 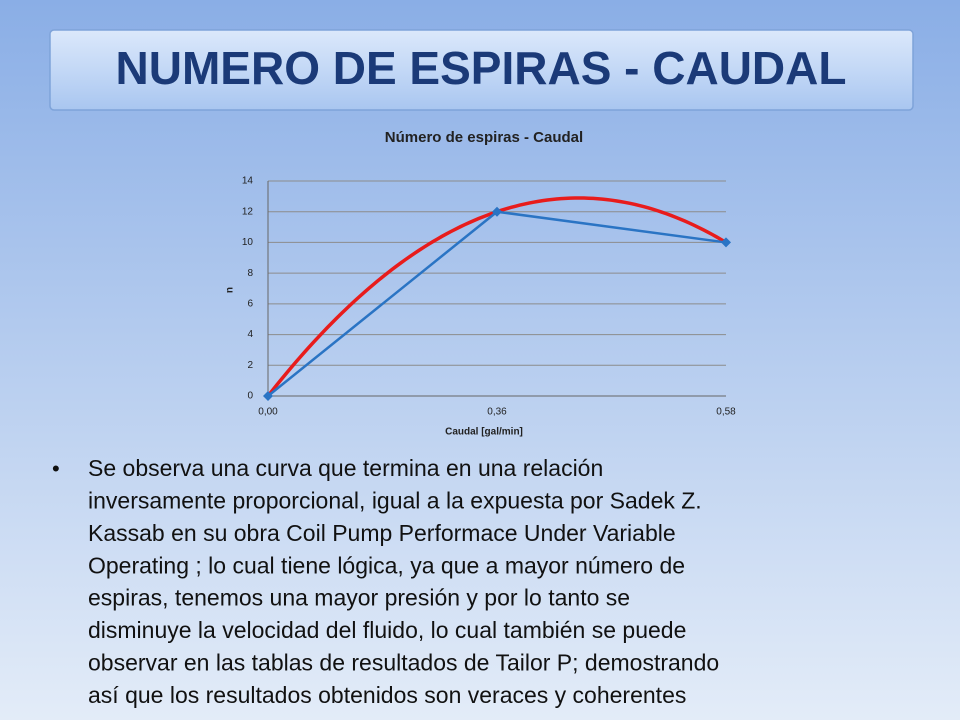 What do you see at coordinates (248, 181) in the screenshot?
I see `y-tick-label: 14` at bounding box center [248, 181].